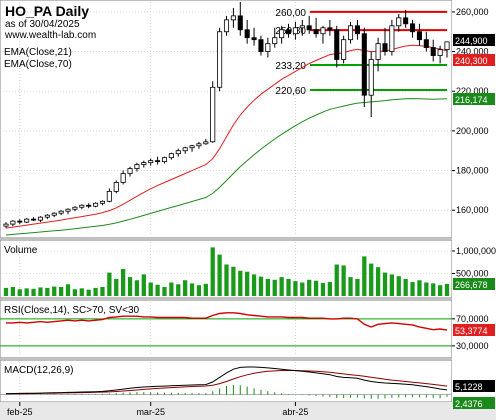 The width and height of the screenshot is (496, 420). What do you see at coordinates (471, 285) in the screenshot?
I see `volume-last-tag: 266,678` at bounding box center [471, 285].